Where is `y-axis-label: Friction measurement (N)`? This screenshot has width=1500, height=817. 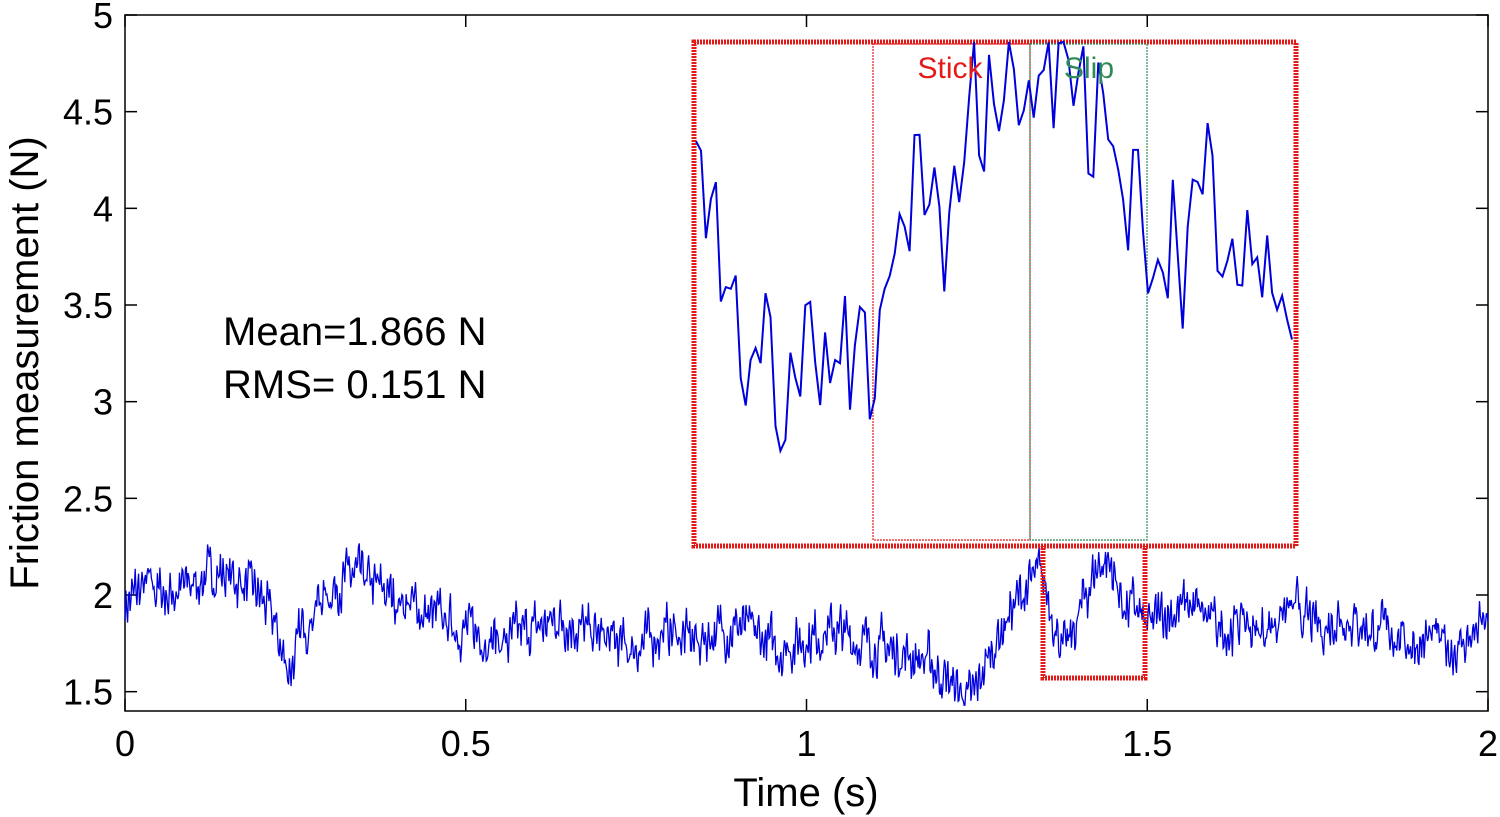
y-axis-label: Friction measurement (N) is located at coordinates (25, 362).